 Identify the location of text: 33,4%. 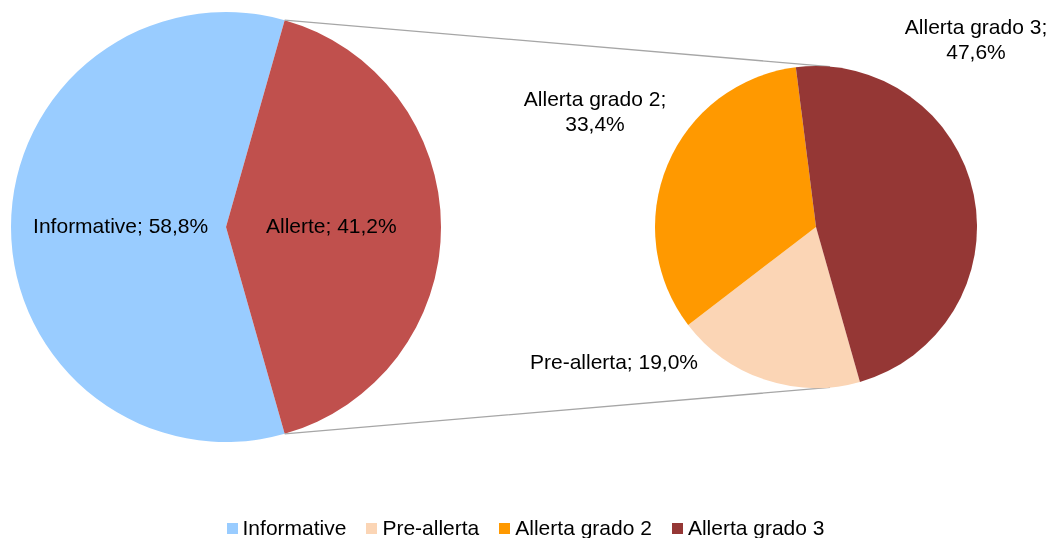
(595, 124).